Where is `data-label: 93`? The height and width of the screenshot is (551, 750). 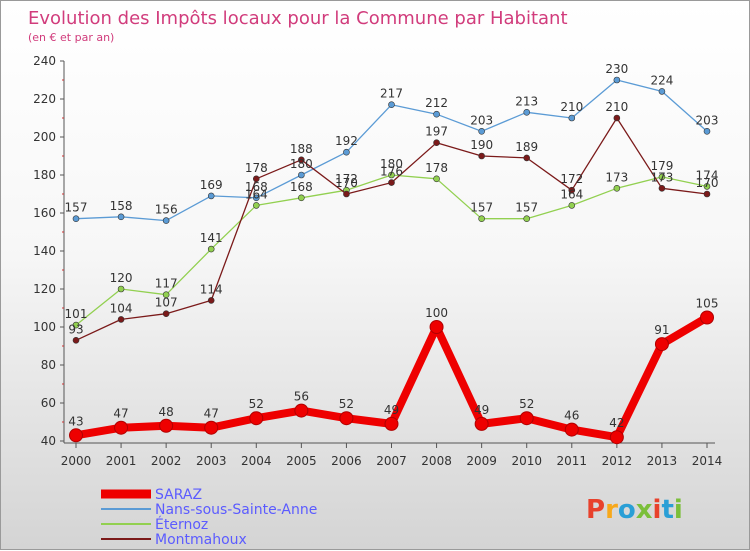
data-label: 93 is located at coordinates (75, 329).